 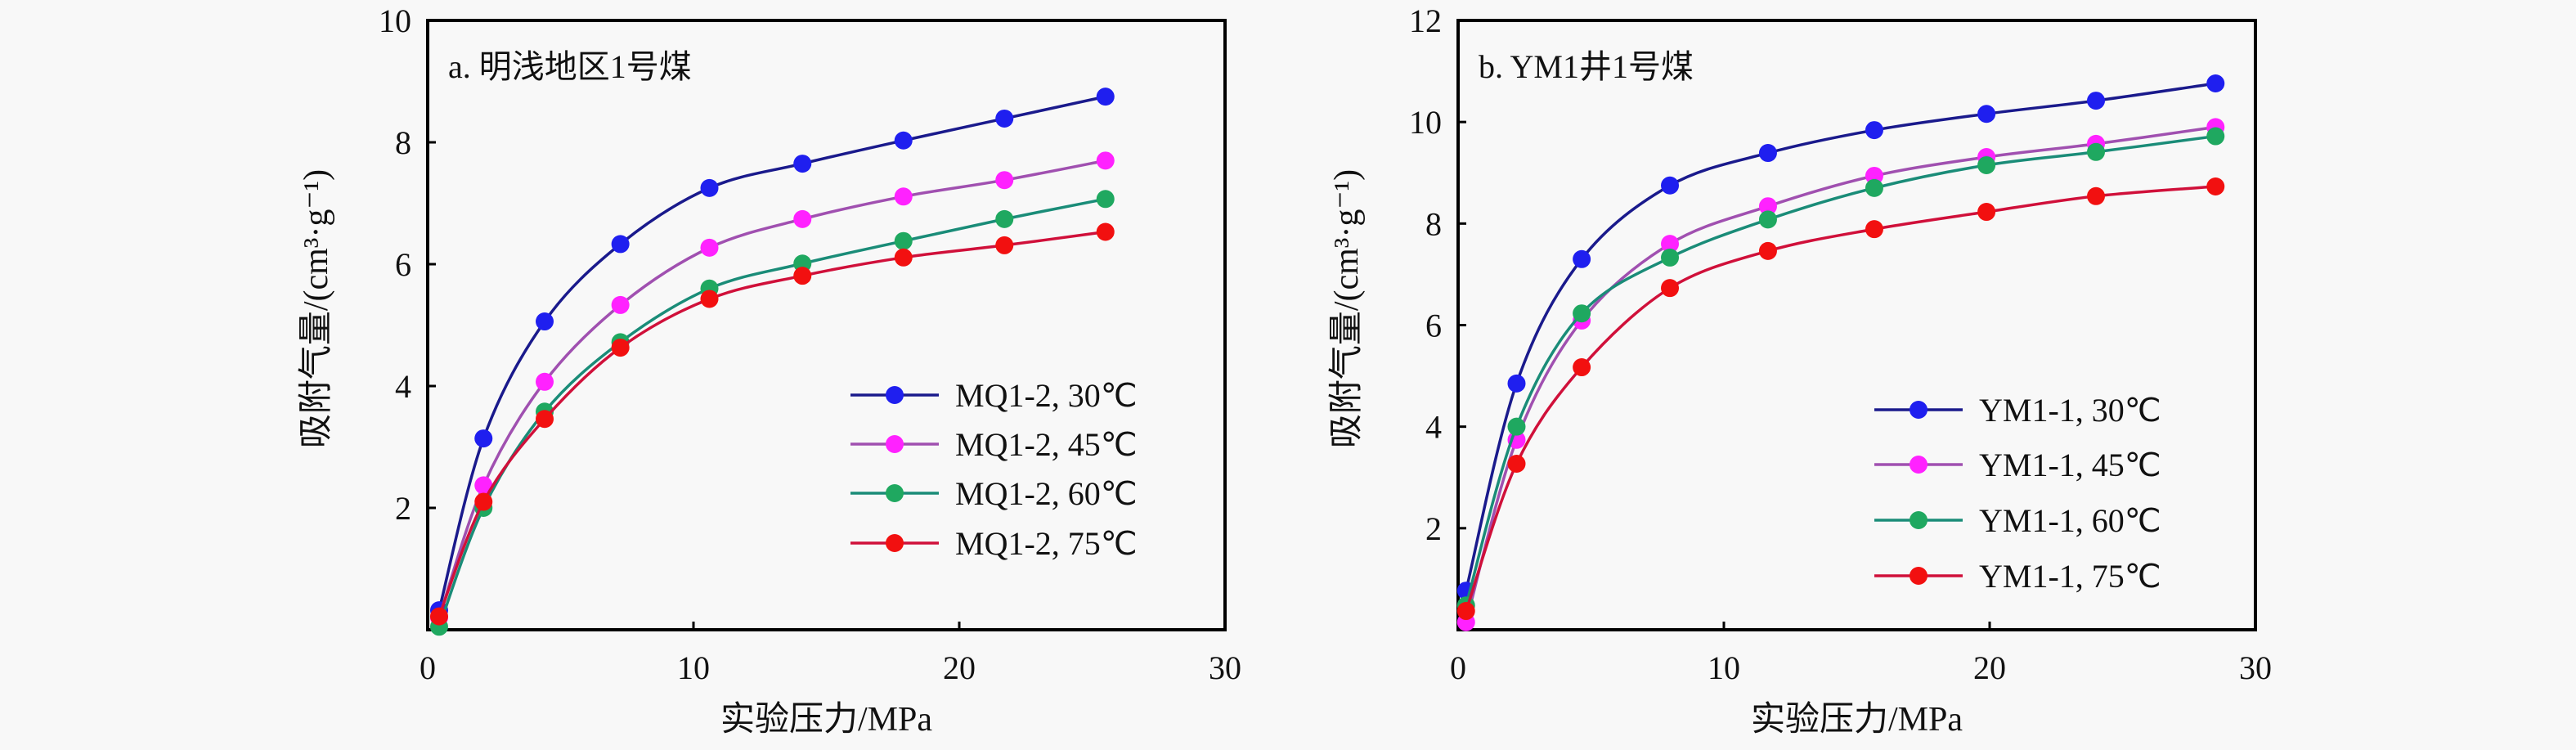 I want to click on legend-label: YM1-1, 60℃, so click(x=2070, y=520).